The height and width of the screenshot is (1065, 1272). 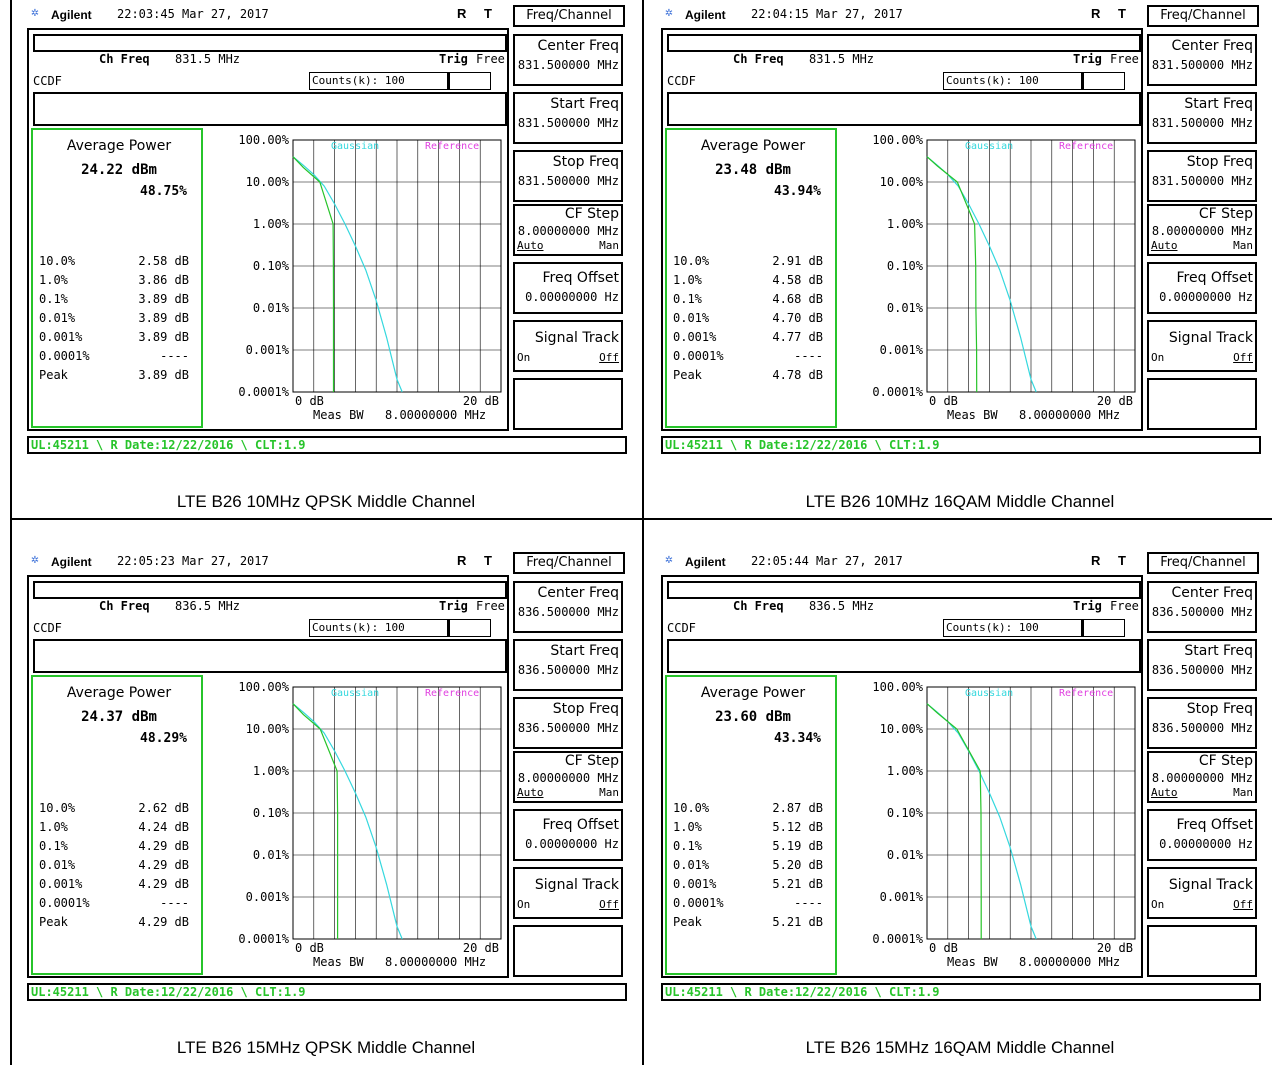 What do you see at coordinates (572, 297) in the screenshot?
I see `softkey-value: 0.00000000 Hz` at bounding box center [572, 297].